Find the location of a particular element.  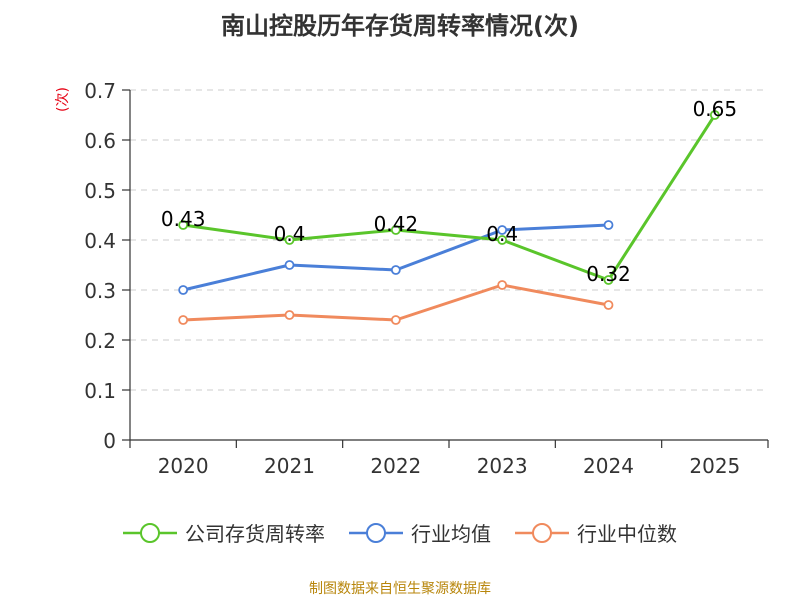

y-tick-label: 0.2 is located at coordinates (100, 341).